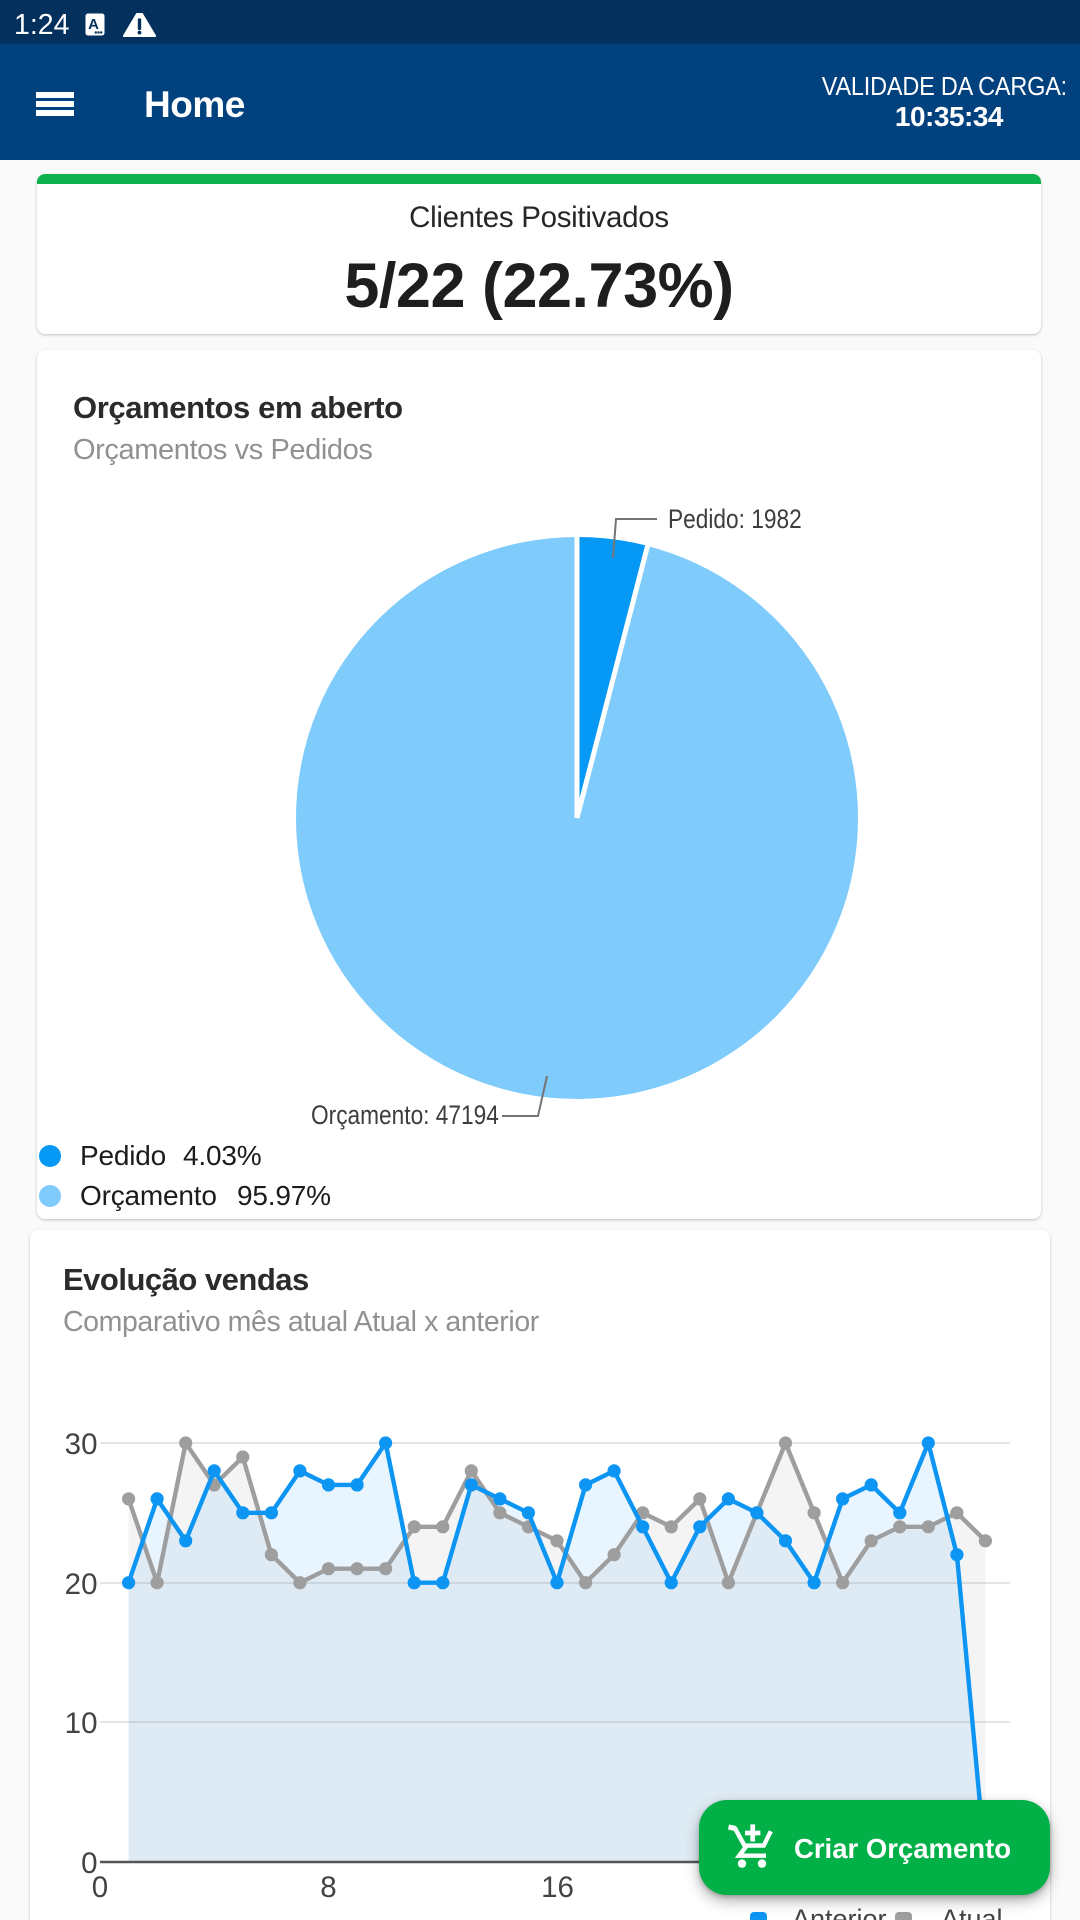 The width and height of the screenshot is (1080, 1920). Describe the element at coordinates (557, 1887) in the screenshot. I see `svg-text: 16` at that location.